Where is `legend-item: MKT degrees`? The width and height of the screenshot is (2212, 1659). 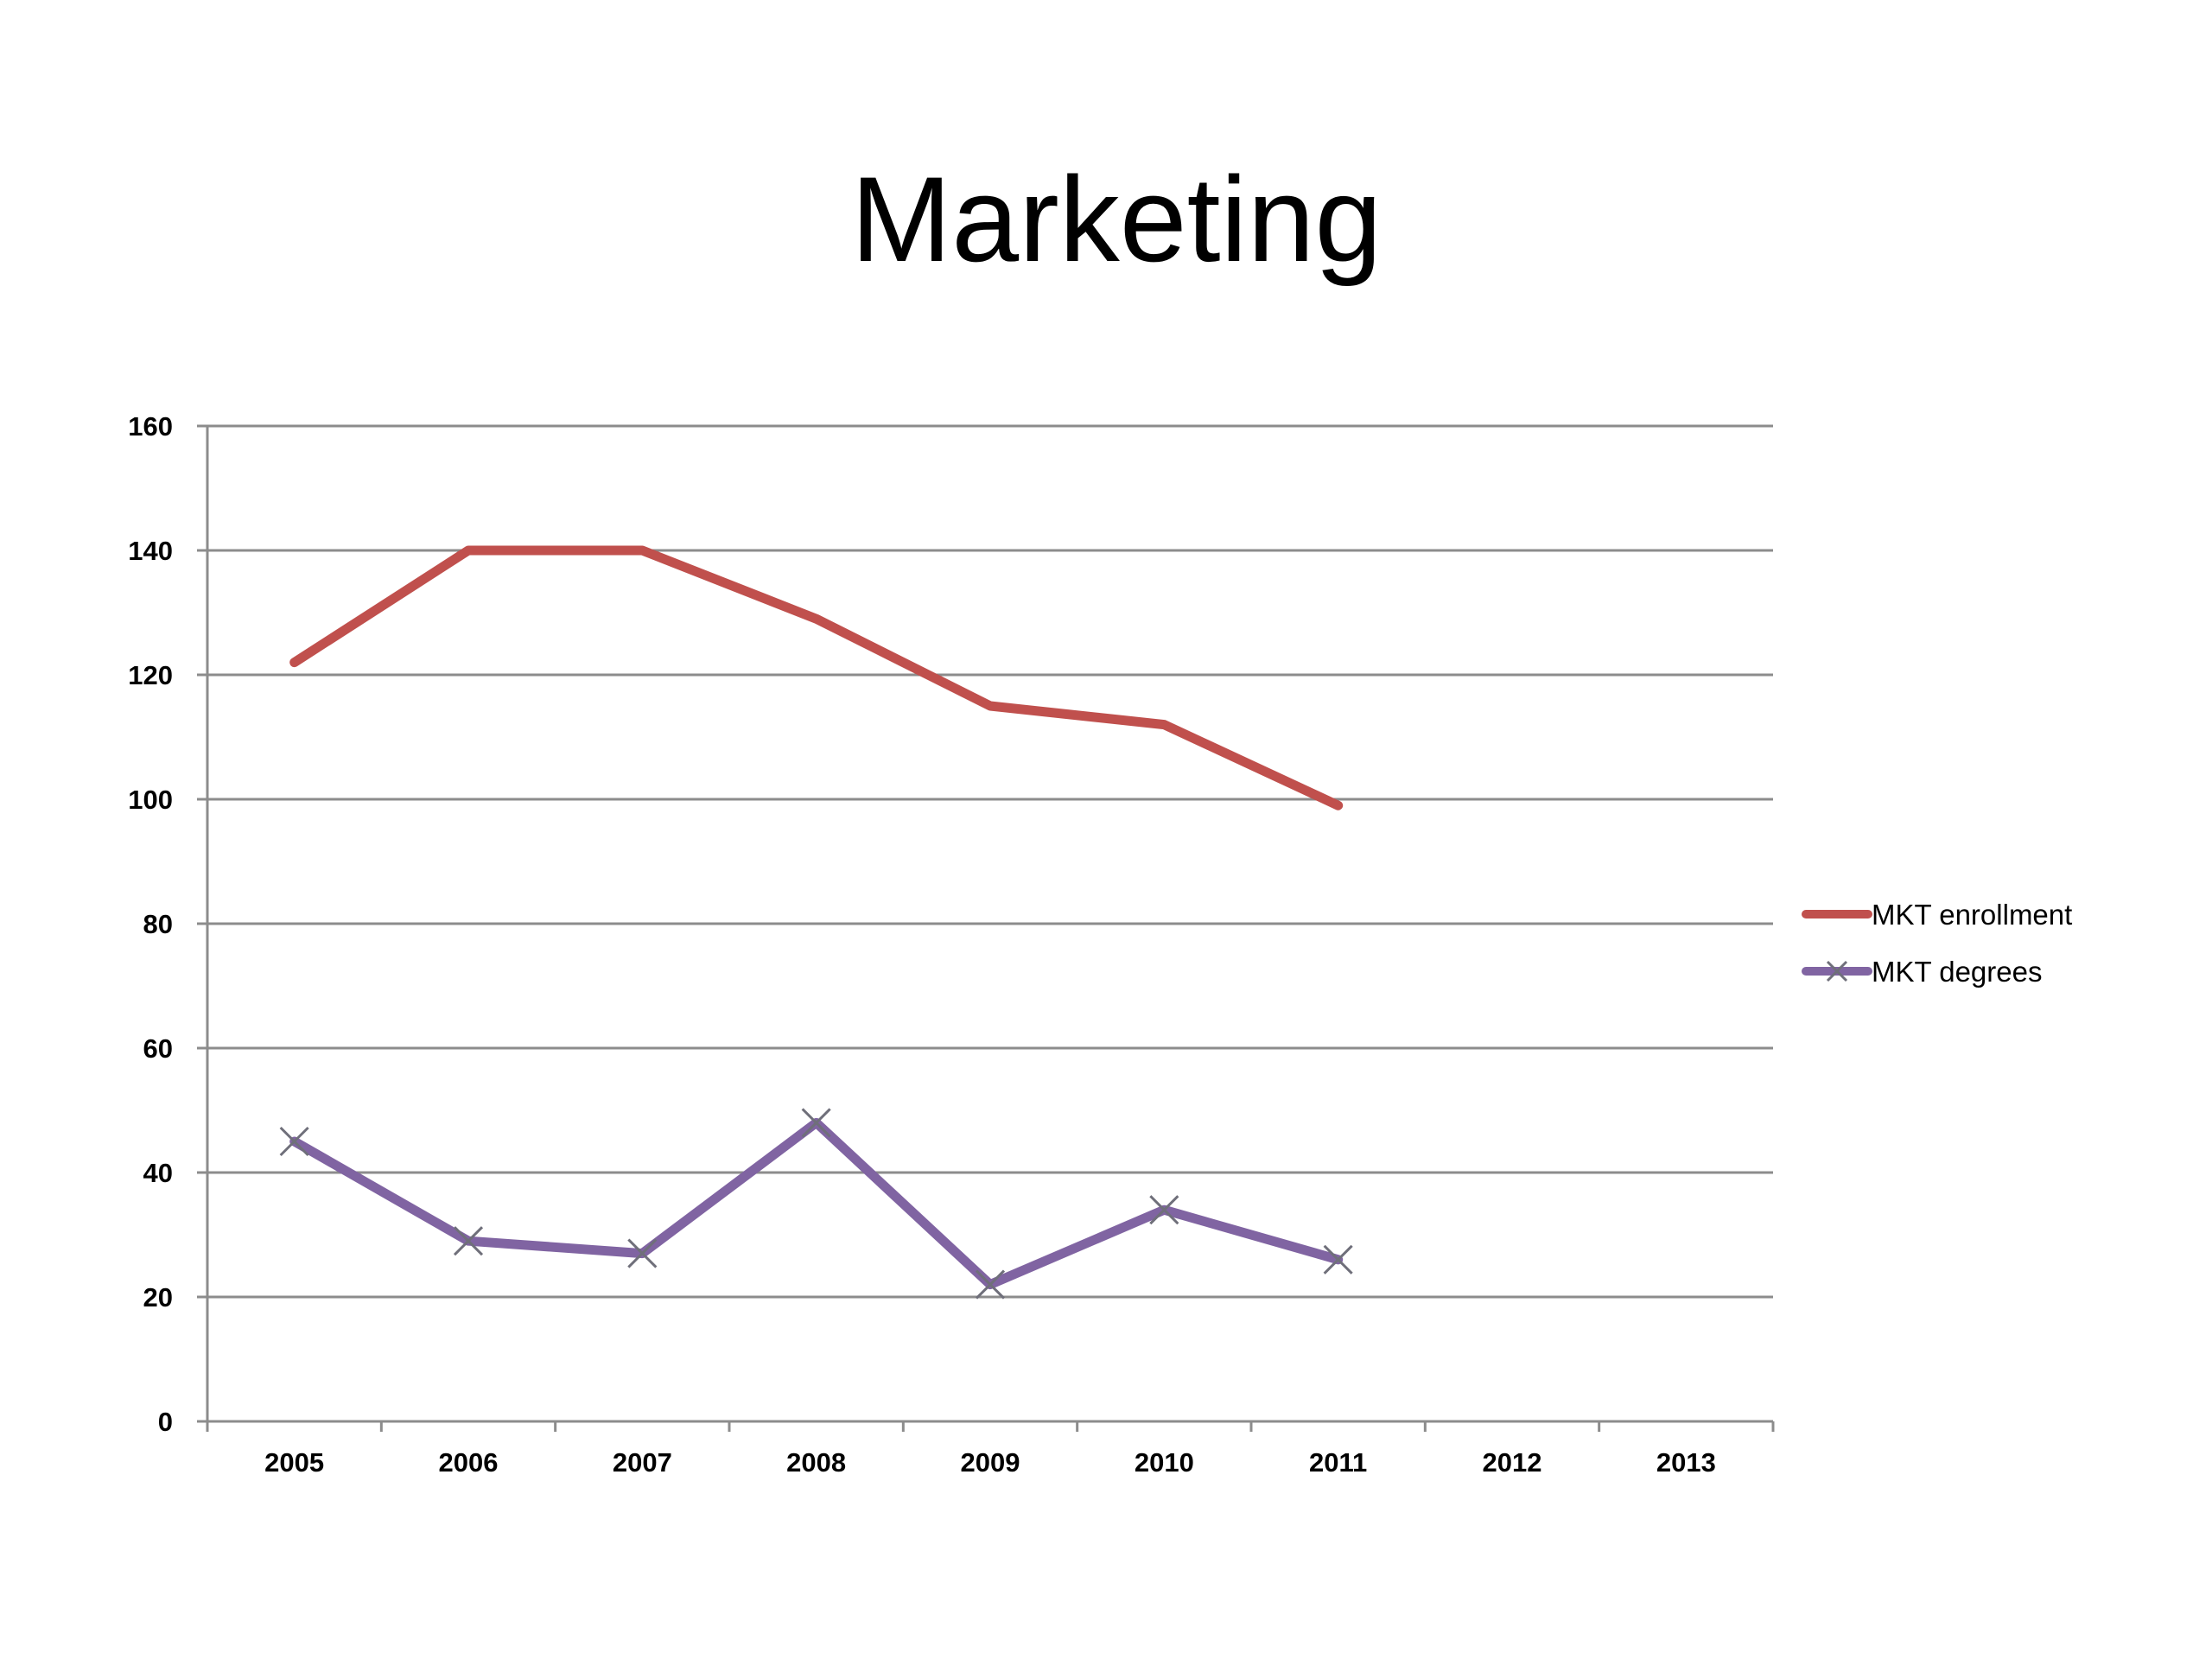 legend-item: MKT degrees is located at coordinates (1922, 972).